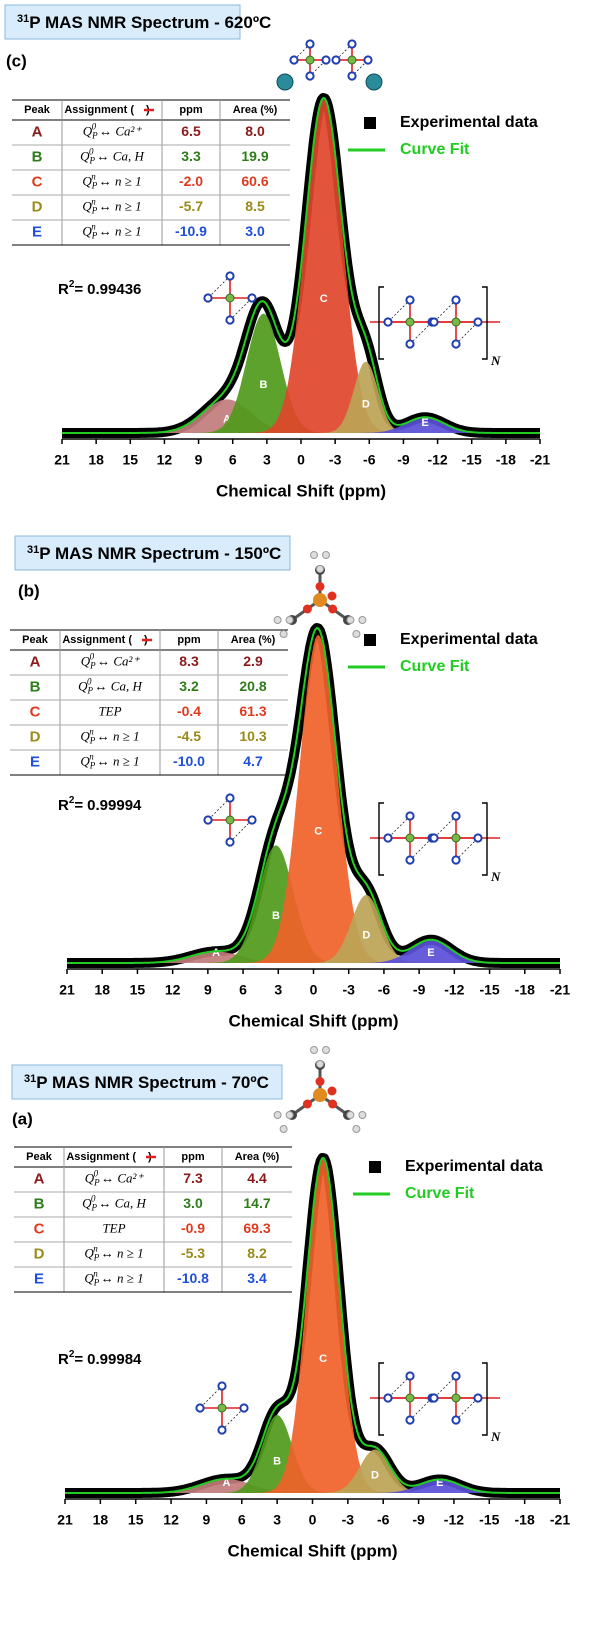  I want to click on area-value: 2.9, so click(253, 661).